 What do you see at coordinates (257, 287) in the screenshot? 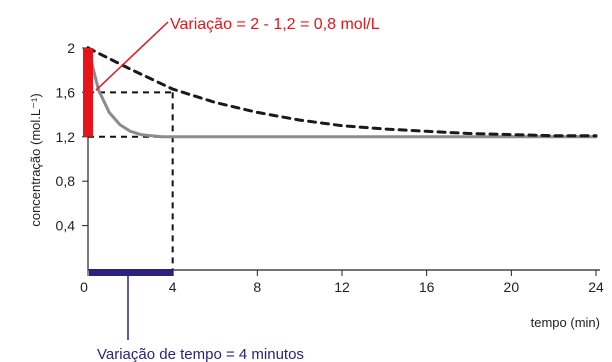
I see `x-tick-label: 8` at bounding box center [257, 287].